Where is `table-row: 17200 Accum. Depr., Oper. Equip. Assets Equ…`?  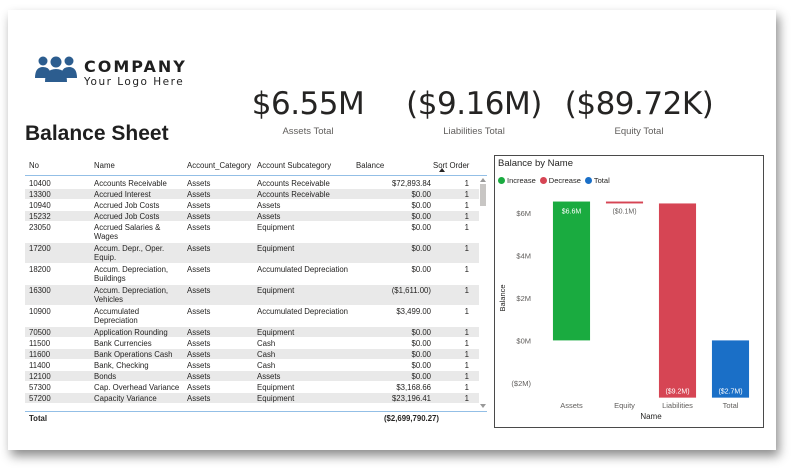
table-row: 17200 Accum. Depr., Oper. Equip. Assets Equ… is located at coordinates (252, 253).